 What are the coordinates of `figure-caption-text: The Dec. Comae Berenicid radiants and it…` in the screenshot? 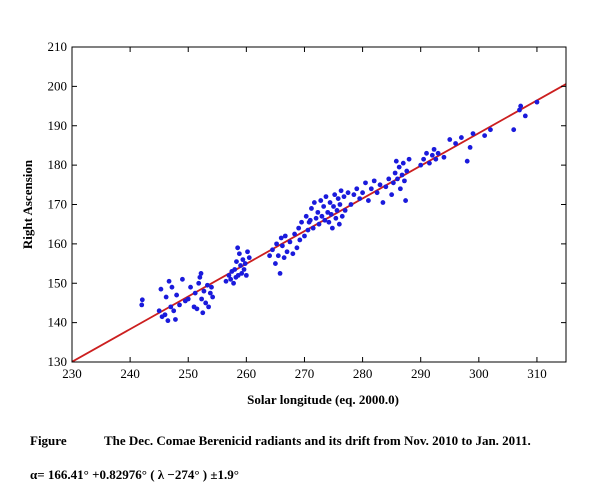 It's located at (317, 440).